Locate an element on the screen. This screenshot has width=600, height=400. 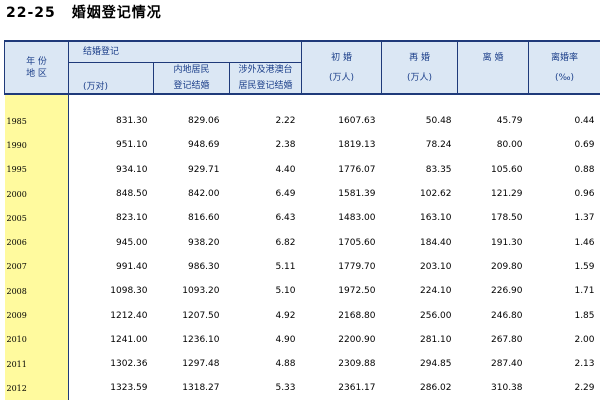
cell-year: 2008 is located at coordinates (36, 291).